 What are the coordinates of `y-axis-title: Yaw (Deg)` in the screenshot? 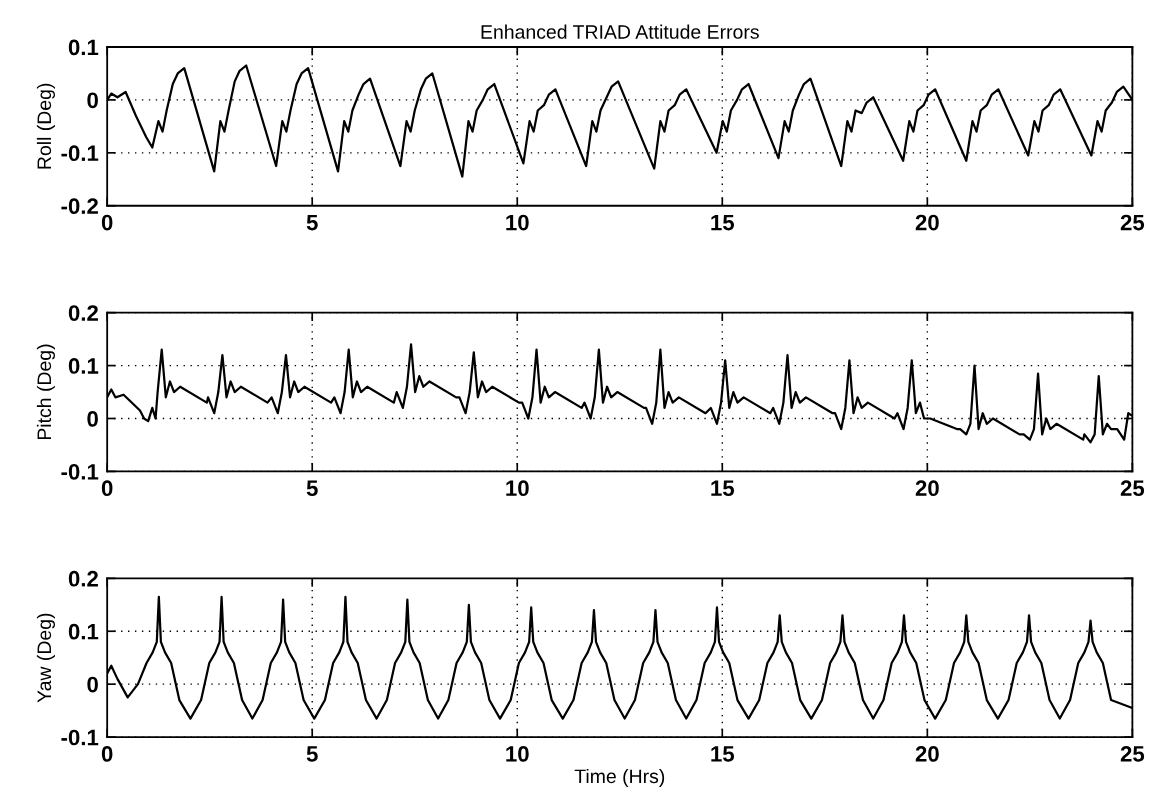 It's located at (45, 658).